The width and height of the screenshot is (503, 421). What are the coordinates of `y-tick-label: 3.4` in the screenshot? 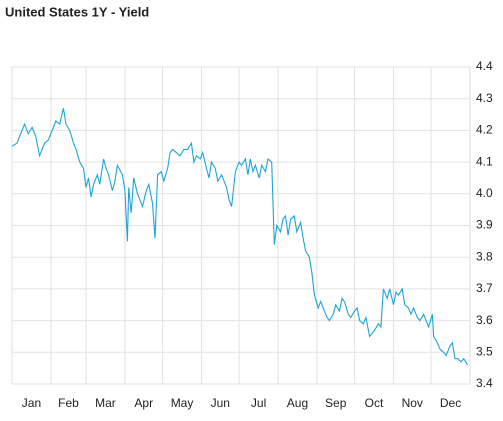 It's located at (484, 383).